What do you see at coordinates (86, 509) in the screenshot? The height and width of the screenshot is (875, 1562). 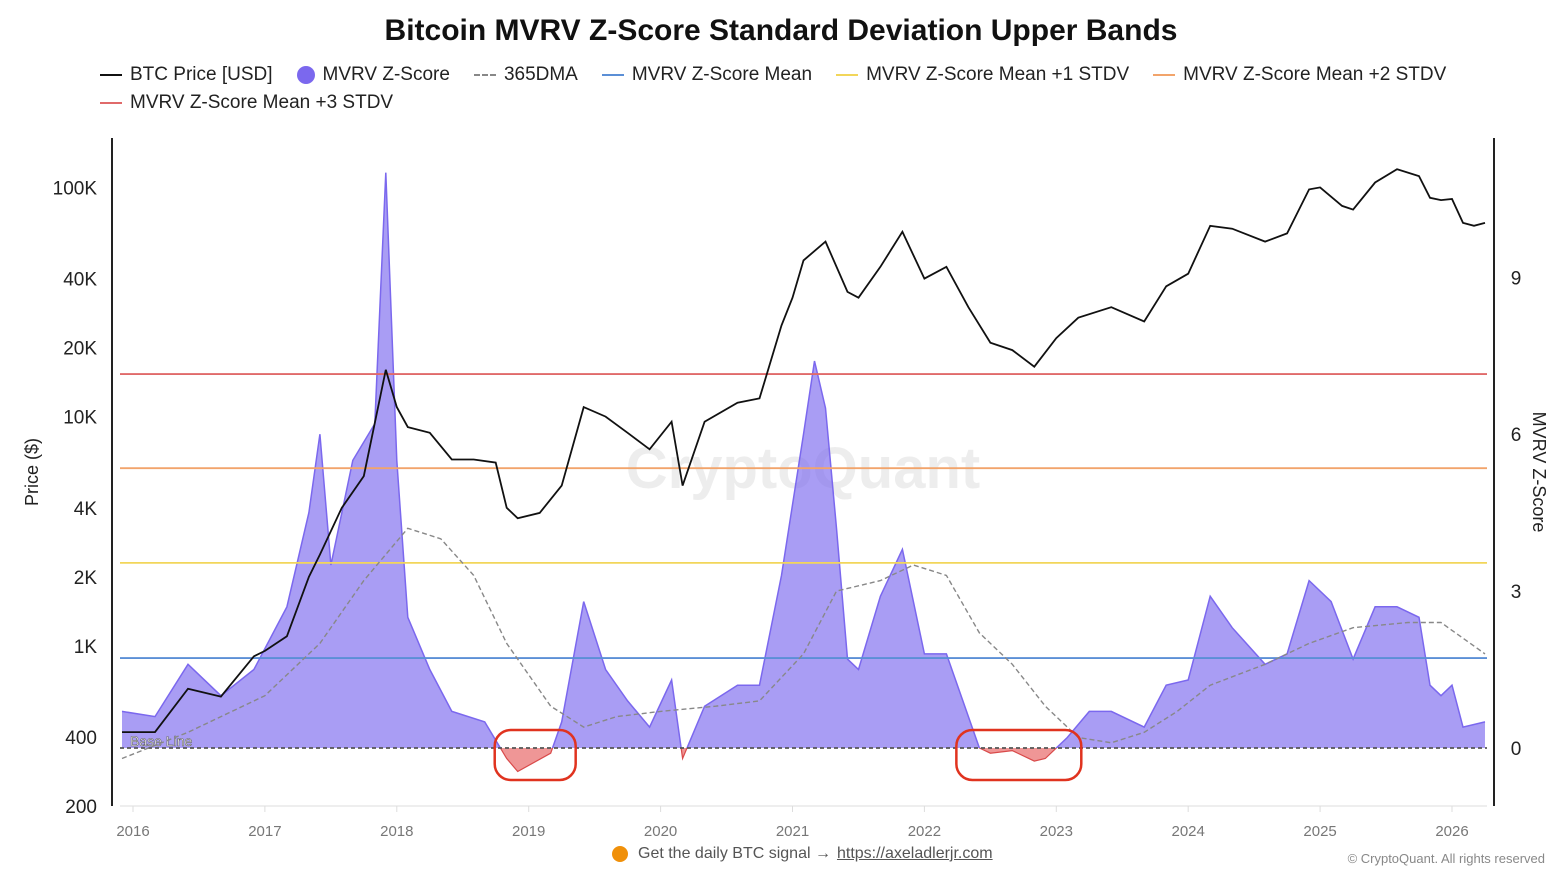 I see `left-tick-label: 4K` at bounding box center [86, 509].